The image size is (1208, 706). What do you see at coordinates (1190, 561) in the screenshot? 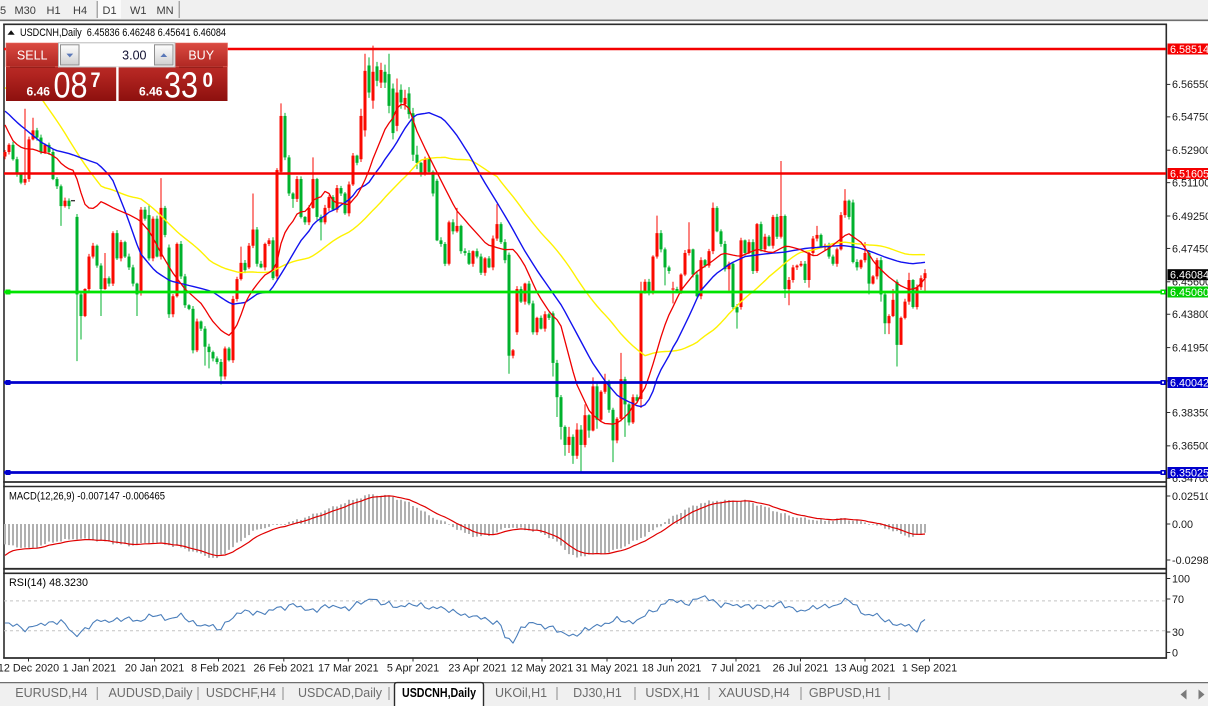
I see `svg-text: -0.029881` at bounding box center [1190, 561].